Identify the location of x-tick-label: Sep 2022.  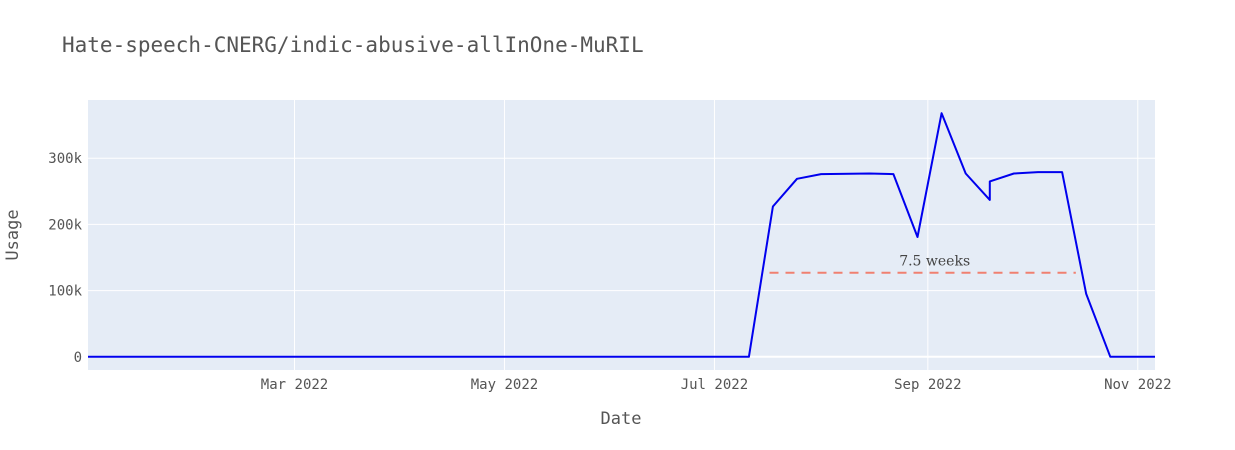
(927, 385).